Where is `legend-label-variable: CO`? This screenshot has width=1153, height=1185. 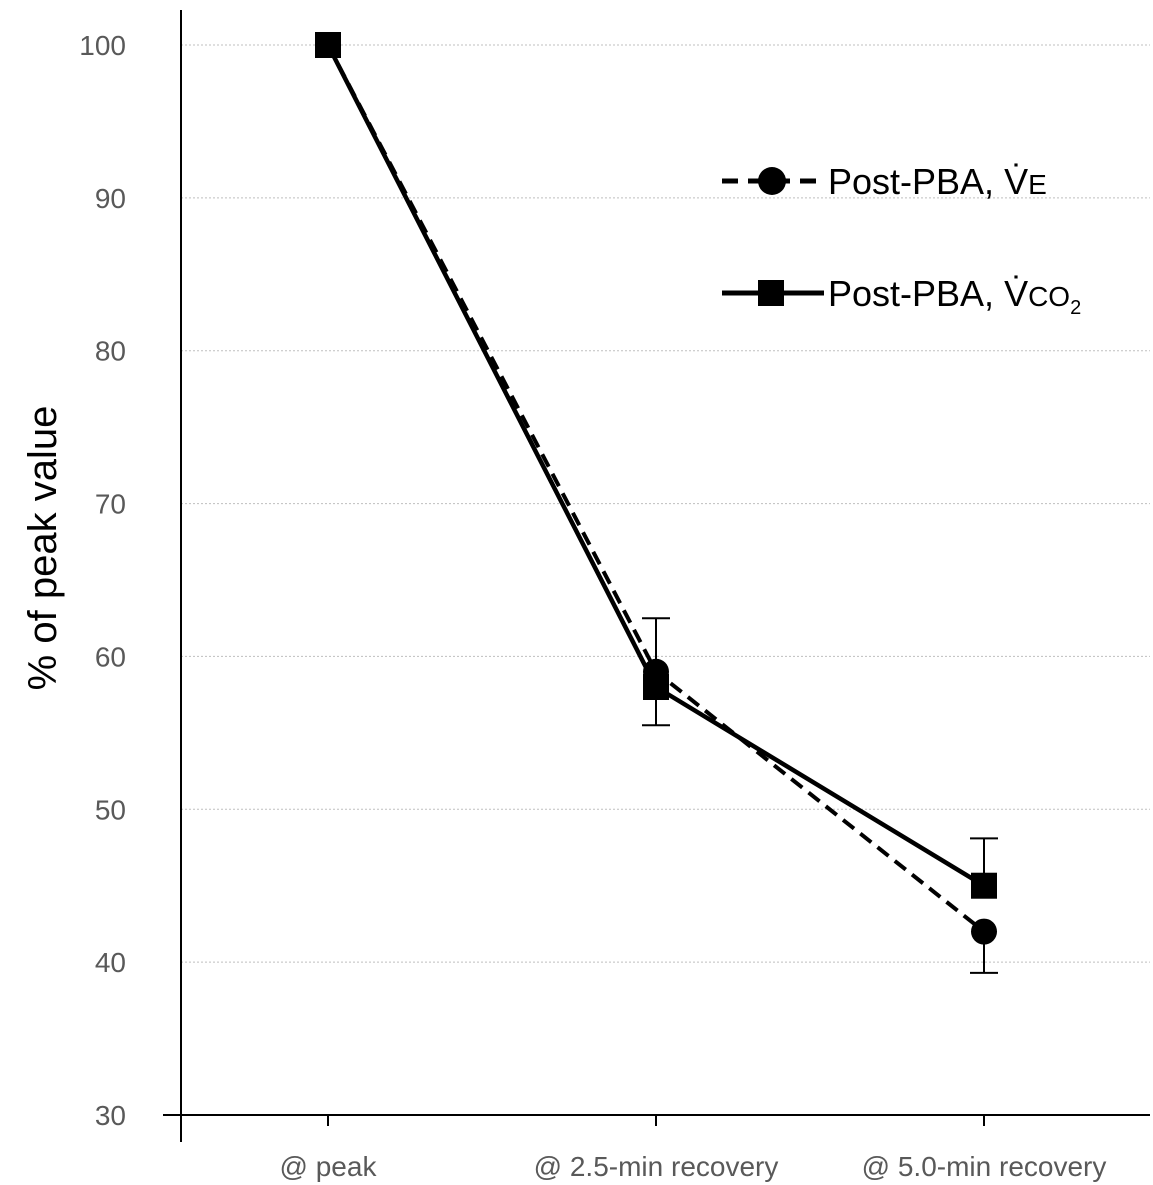
legend-label-variable: CO is located at coordinates (1049, 296).